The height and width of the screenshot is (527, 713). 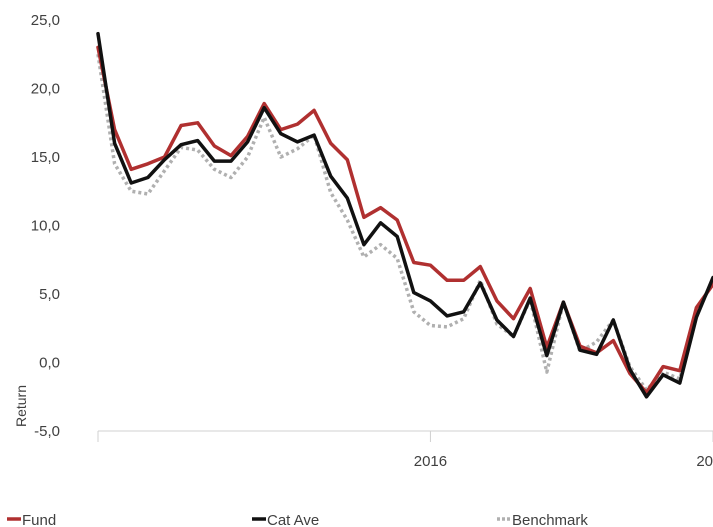 I want to click on x-tick-label: 2016, so click(x=430, y=461).